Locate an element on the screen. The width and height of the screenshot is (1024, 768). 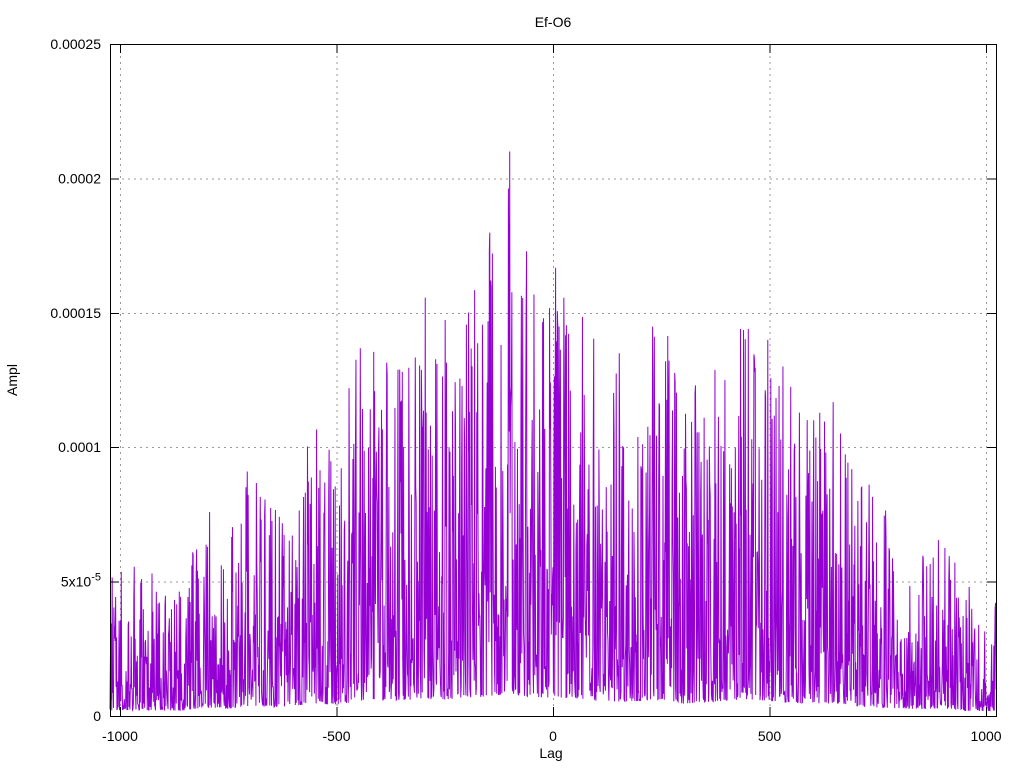
y-tick-label: 0.0001 is located at coordinates (79, 447).